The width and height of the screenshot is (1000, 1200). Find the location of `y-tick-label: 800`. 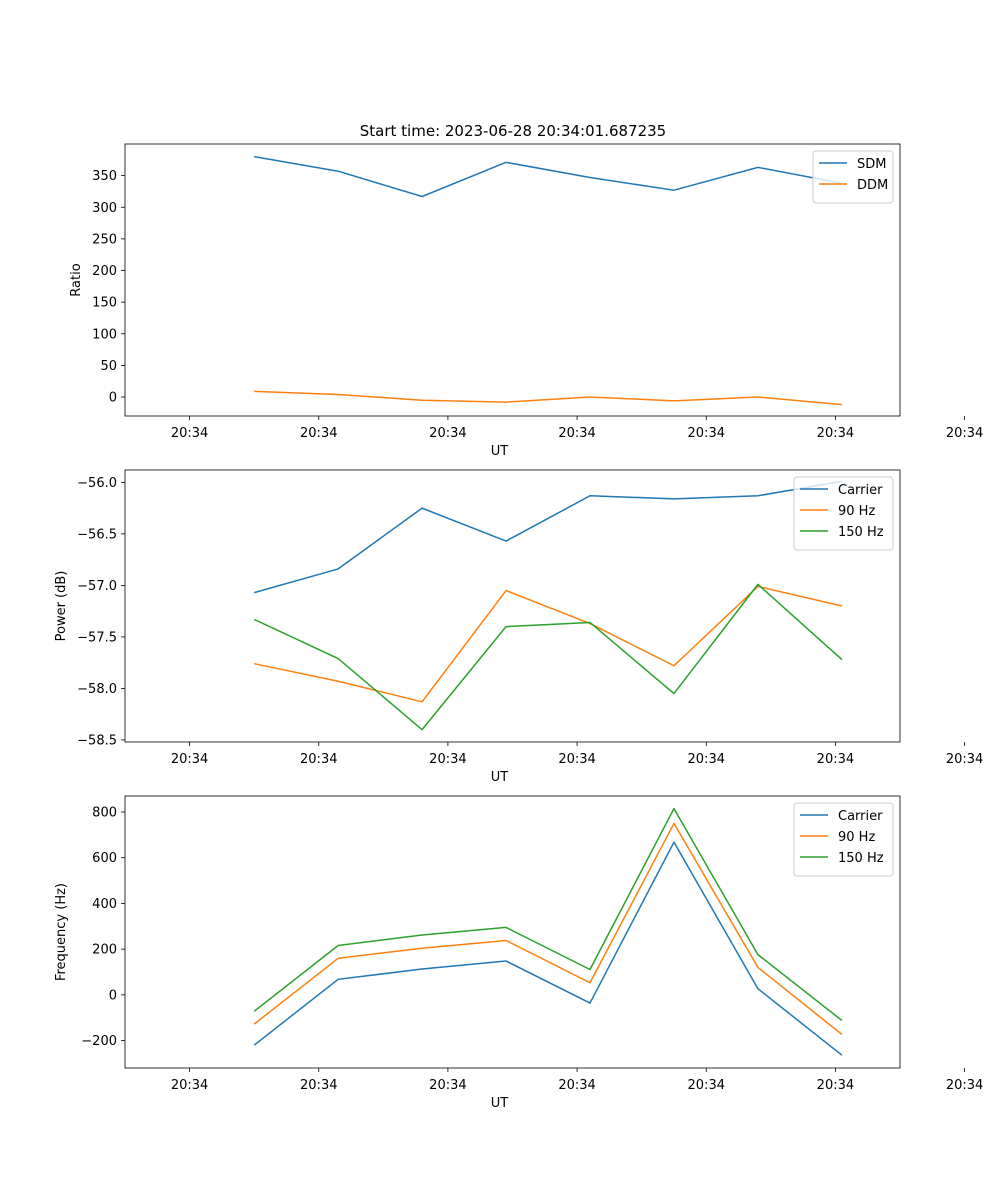

y-tick-label: 800 is located at coordinates (104, 813).